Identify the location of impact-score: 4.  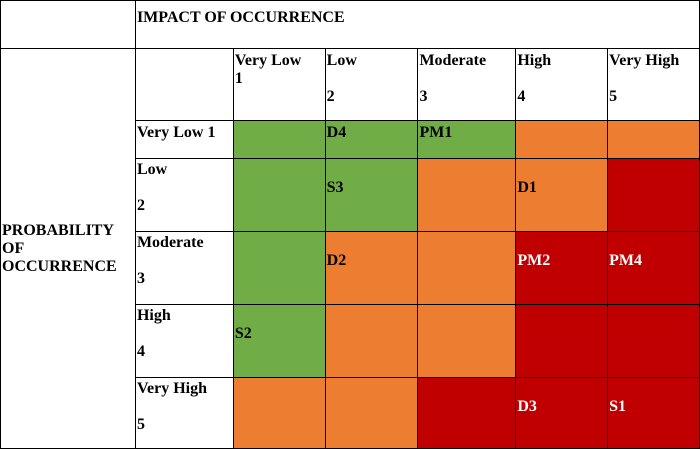
(521, 96).